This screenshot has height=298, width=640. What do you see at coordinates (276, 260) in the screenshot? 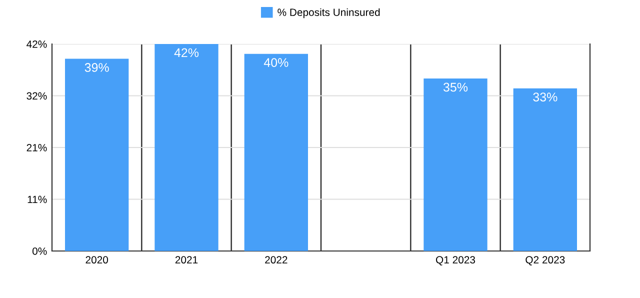
I see `x-tick-label: 2022` at bounding box center [276, 260].